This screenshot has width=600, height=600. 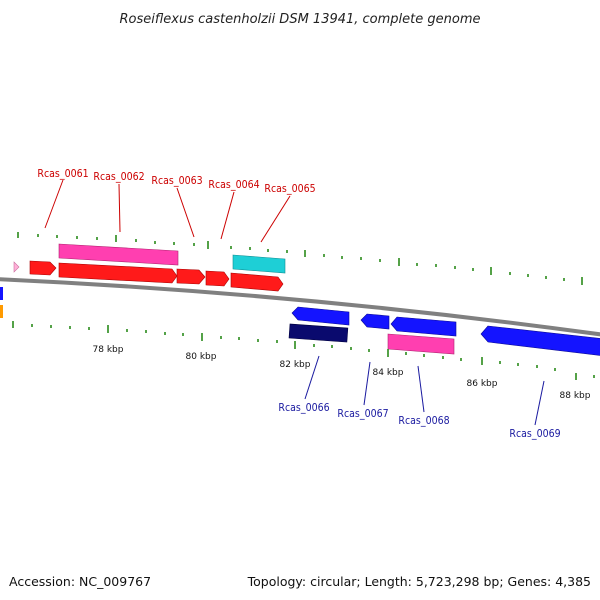 What do you see at coordinates (80, 581) in the screenshot?
I see `accession-text: Accession: NC_009767` at bounding box center [80, 581].